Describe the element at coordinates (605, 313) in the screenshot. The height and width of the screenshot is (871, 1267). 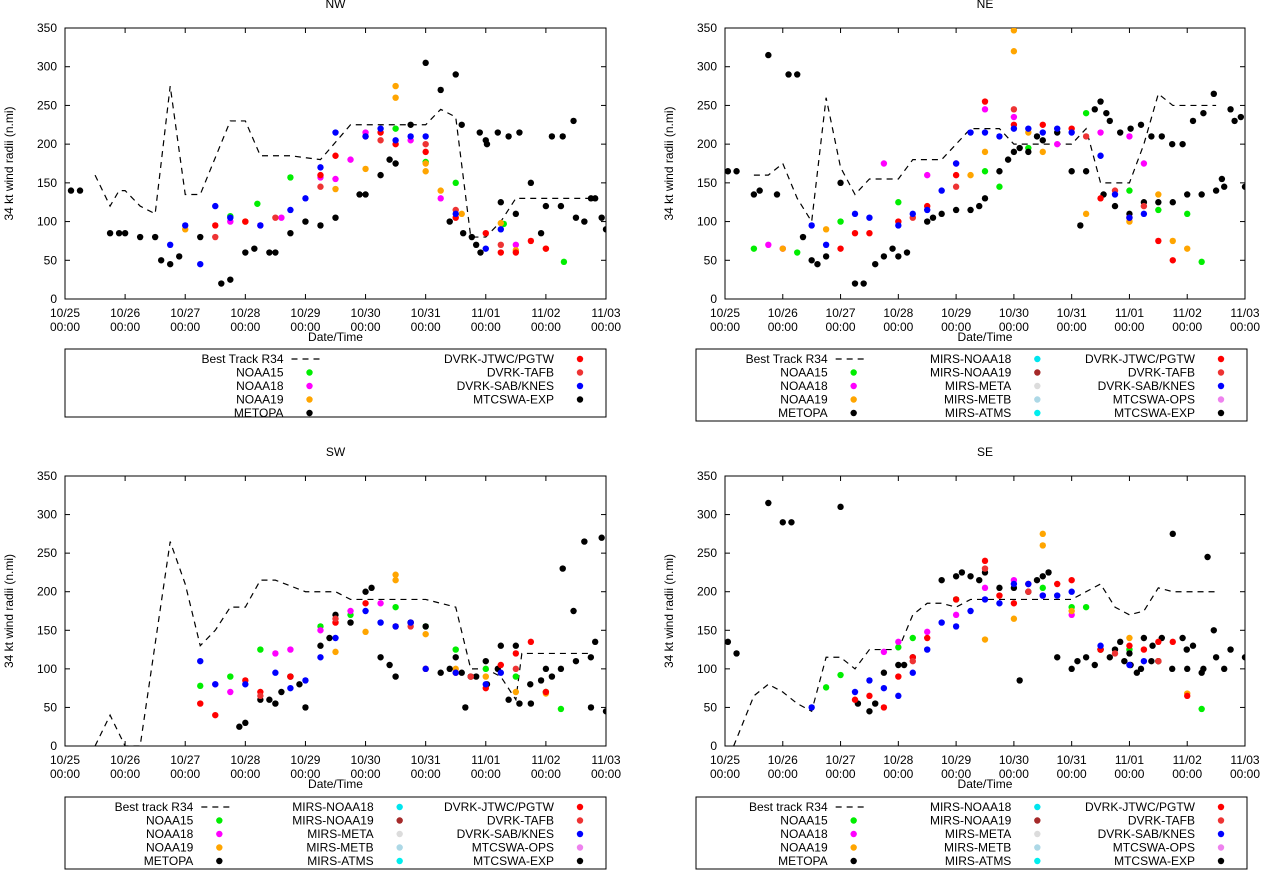
I see `x-tick-label-date: 11/03` at that location.